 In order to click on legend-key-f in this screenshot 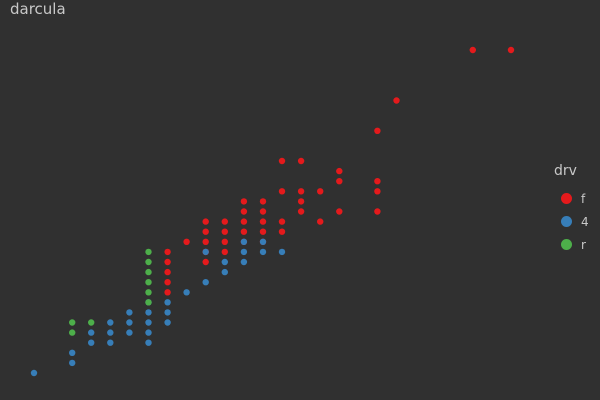, I will do `click(566, 198)`.